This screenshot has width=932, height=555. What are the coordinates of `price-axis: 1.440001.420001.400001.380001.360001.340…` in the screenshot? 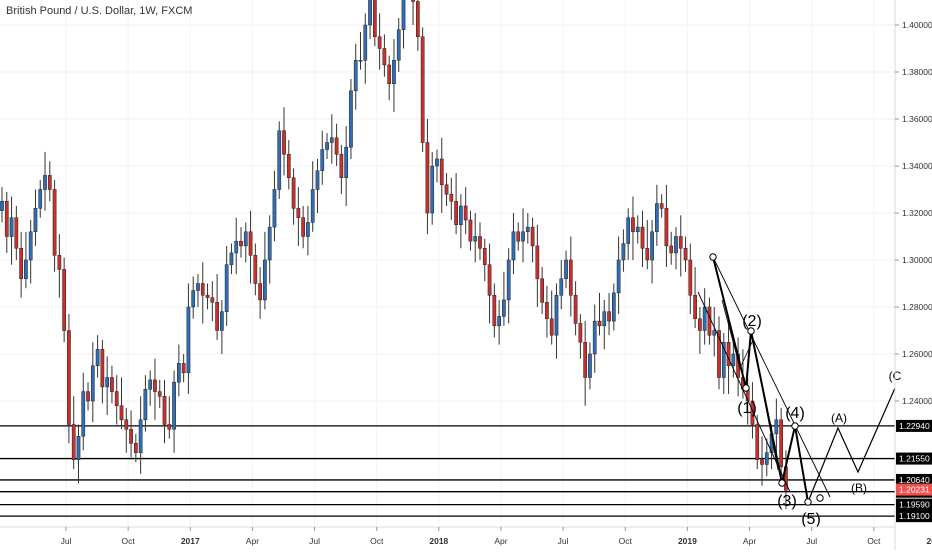 It's located at (913, 261).